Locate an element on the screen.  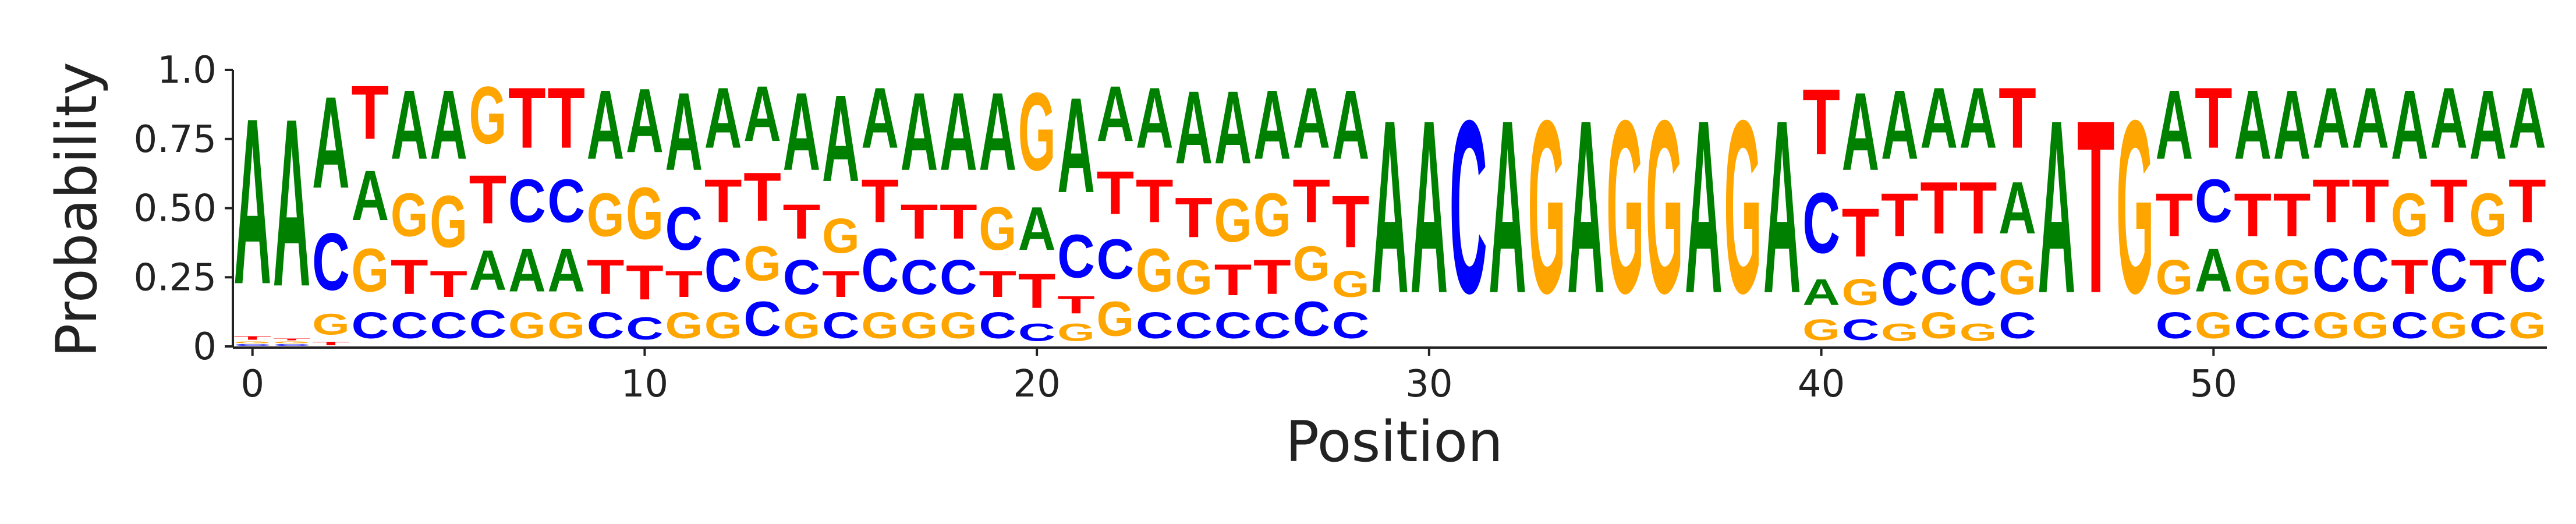
x-tick-label: 50 is located at coordinates (2213, 385).